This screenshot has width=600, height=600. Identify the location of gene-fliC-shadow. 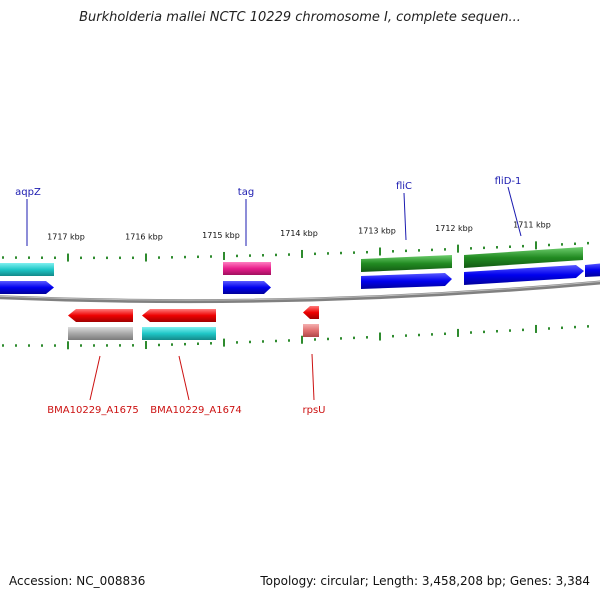
(406, 263).